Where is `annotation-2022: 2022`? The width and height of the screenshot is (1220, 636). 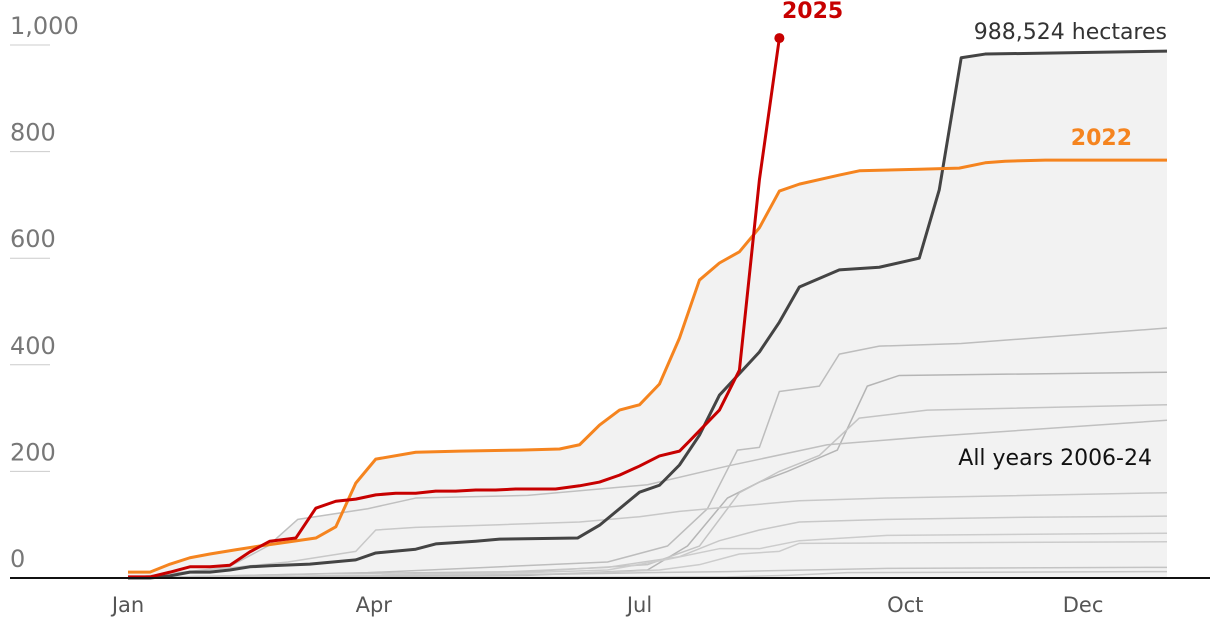
annotation-2022: 2022 is located at coordinates (1101, 138).